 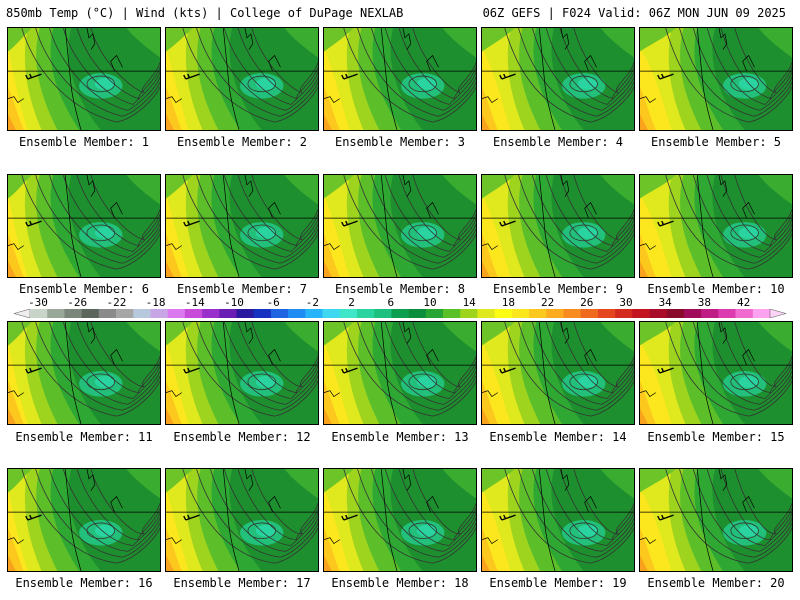 I want to click on colorbar-tick-label: 2, so click(x=351, y=302).